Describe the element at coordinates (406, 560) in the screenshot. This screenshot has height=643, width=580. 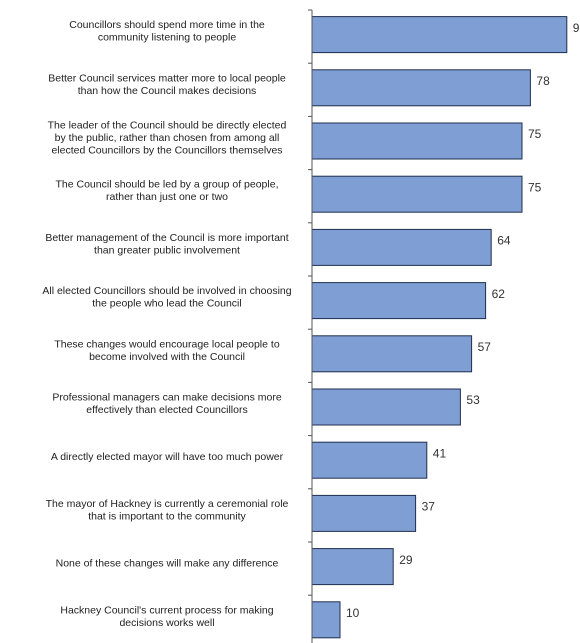
I see `value-label: 29` at that location.